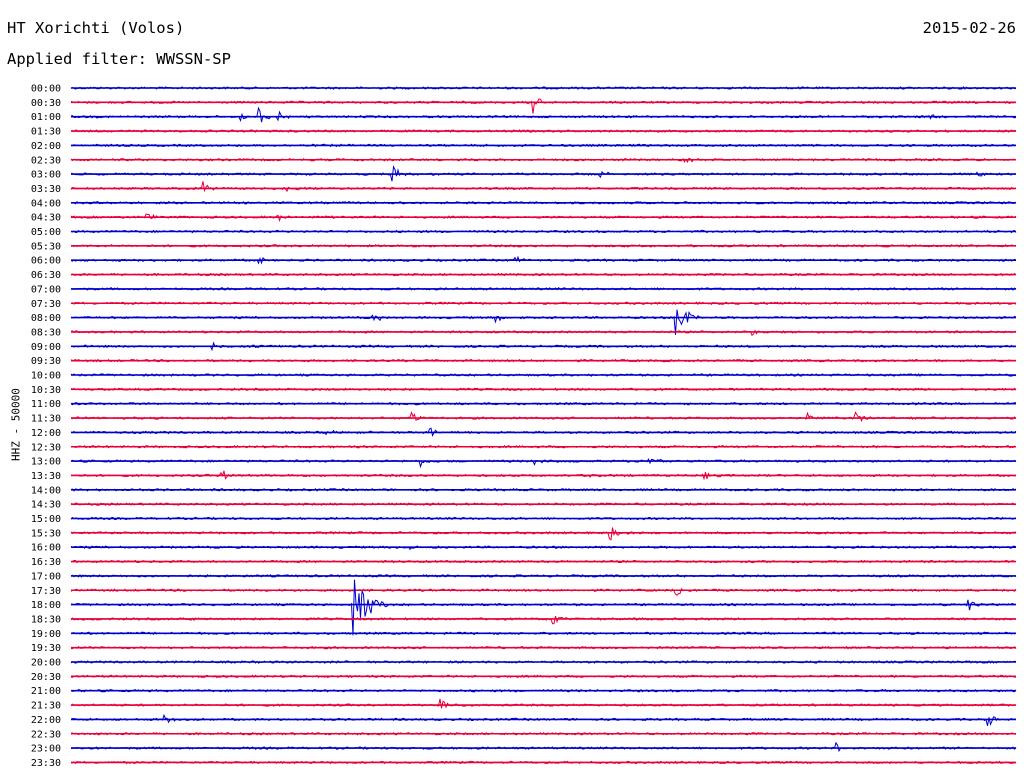  I want to click on time-tick-label: 01:30, so click(46, 132).